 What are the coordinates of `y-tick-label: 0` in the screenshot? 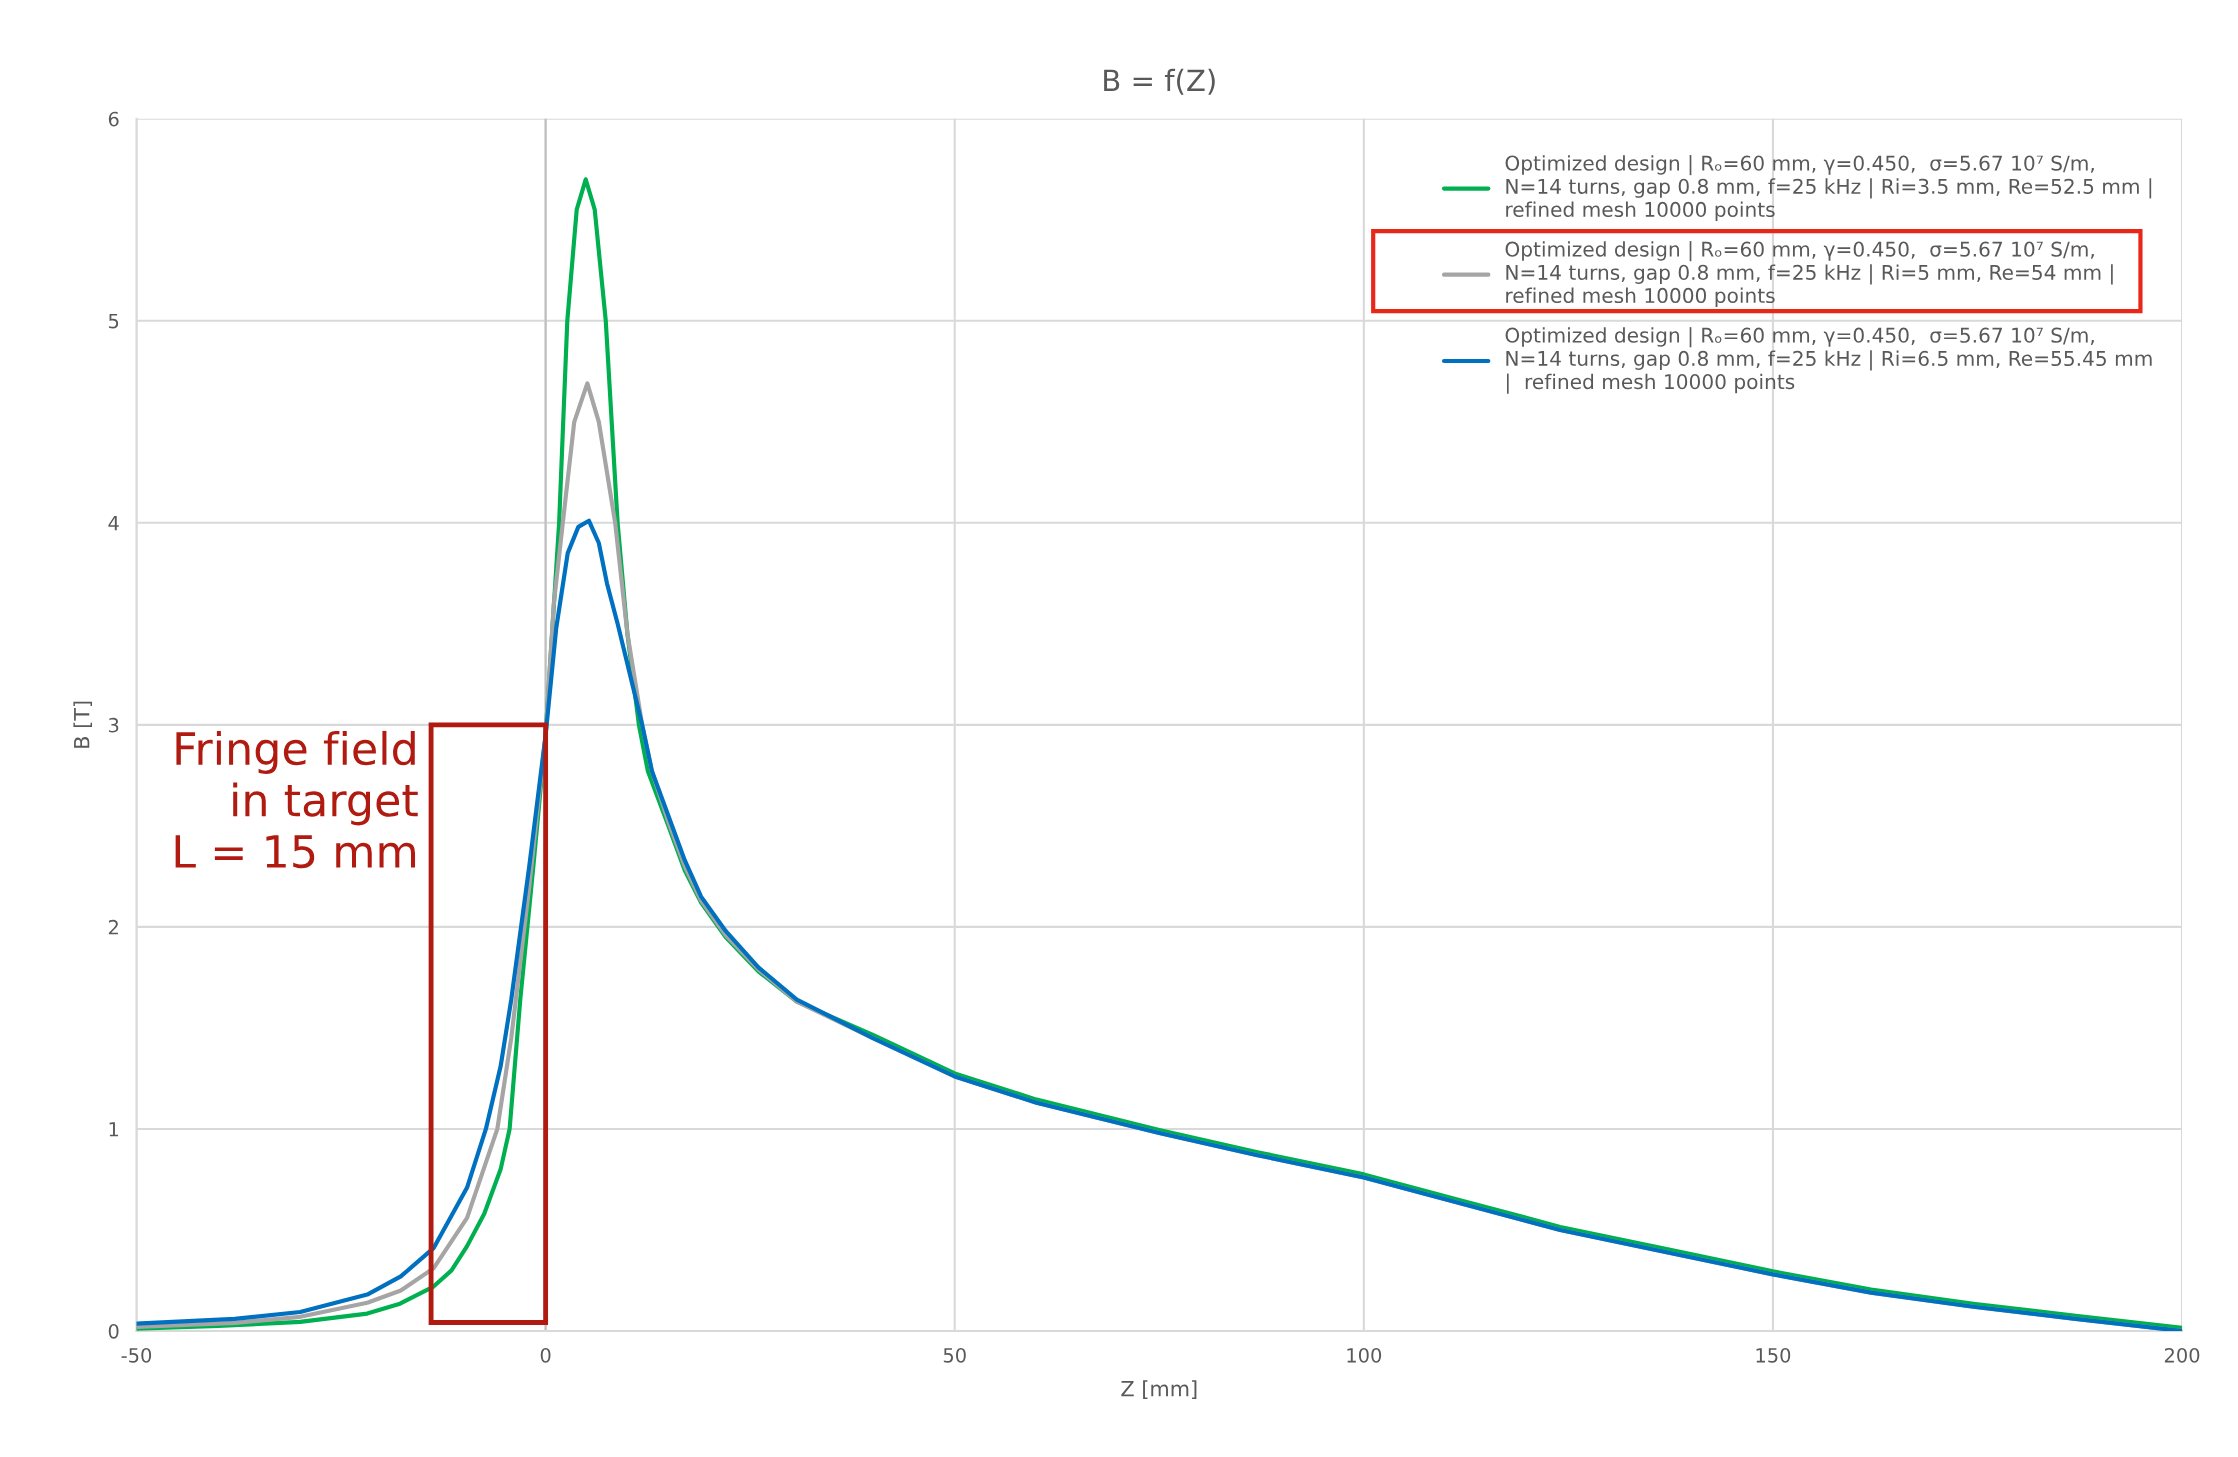 It's located at (113, 1331).